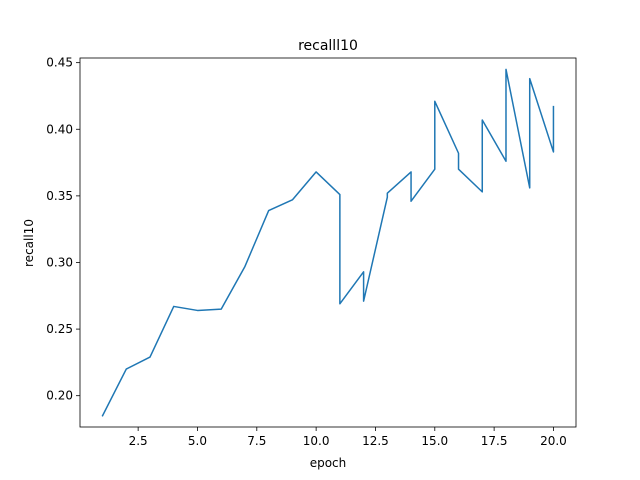 The height and width of the screenshot is (480, 640). I want to click on x-tick-label: 2.5, so click(138, 441).